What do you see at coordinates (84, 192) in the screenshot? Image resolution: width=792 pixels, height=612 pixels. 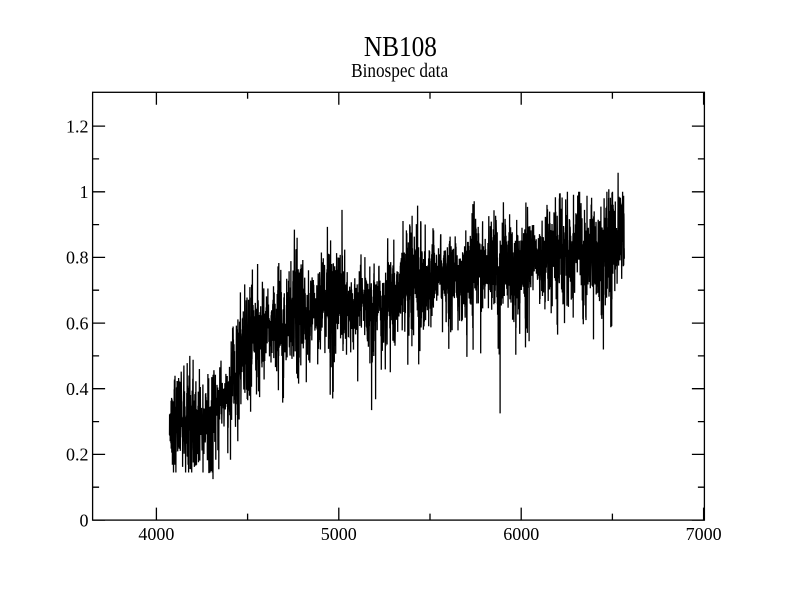 I see `svg-text: 1` at bounding box center [84, 192].